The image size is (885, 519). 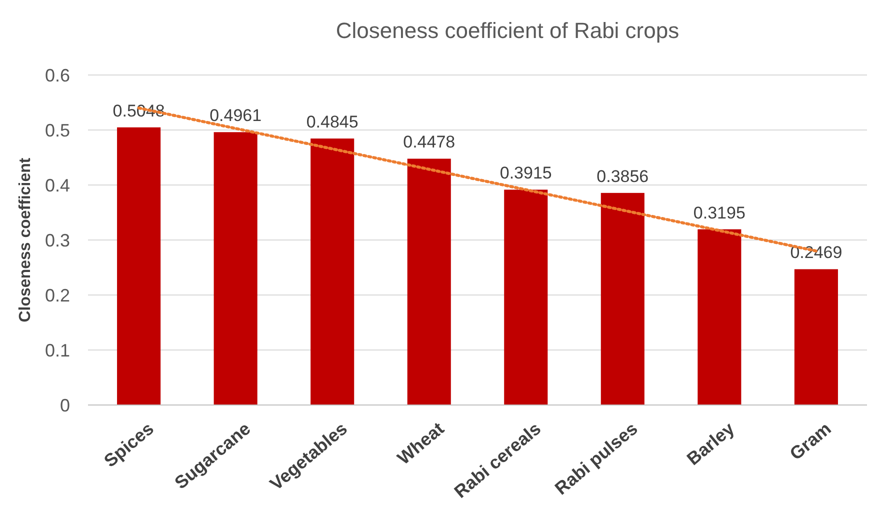 What do you see at coordinates (526, 173) in the screenshot?
I see `data-label: 0.3915` at bounding box center [526, 173].